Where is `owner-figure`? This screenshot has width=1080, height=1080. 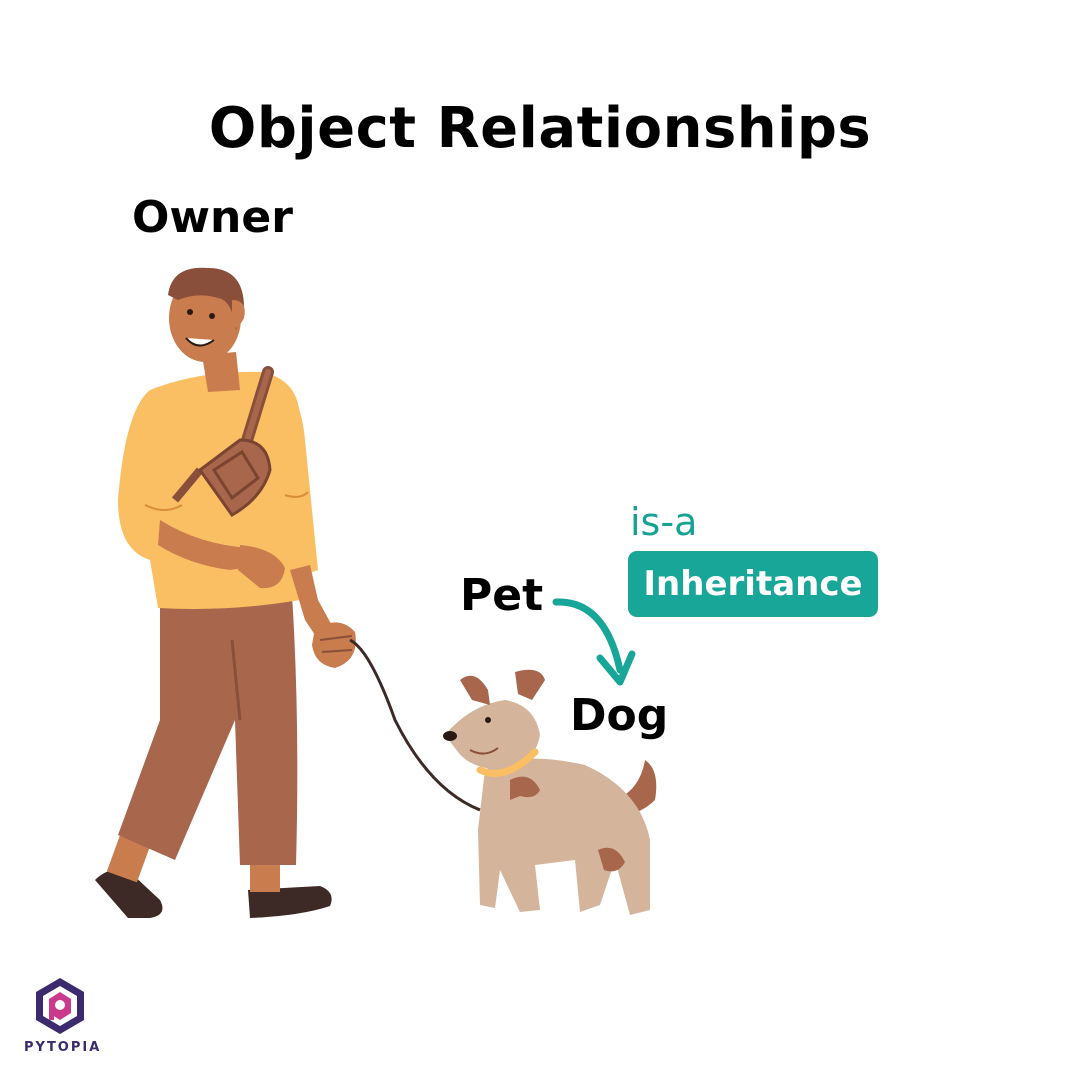 owner-figure is located at coordinates (225, 592).